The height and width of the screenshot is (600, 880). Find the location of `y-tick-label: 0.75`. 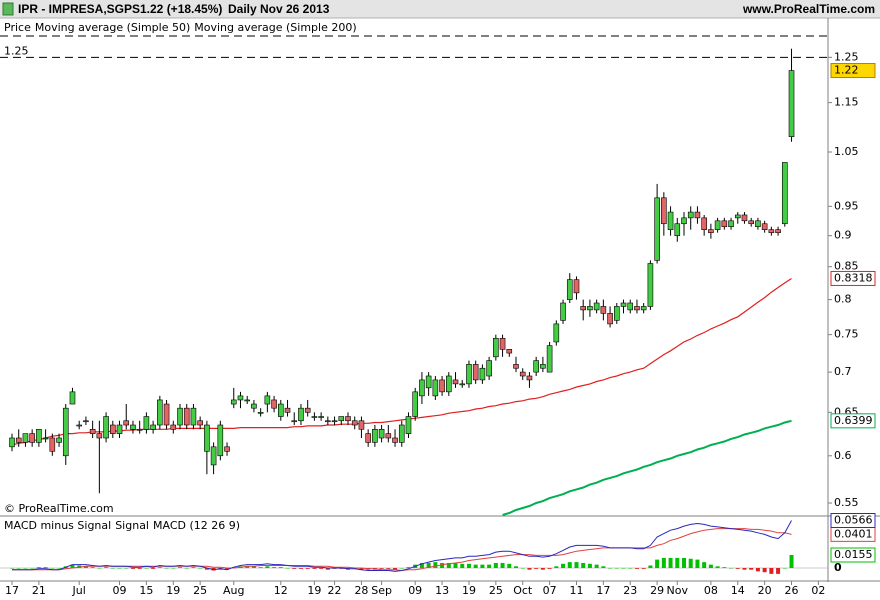

y-tick-label: 0.75 is located at coordinates (846, 334).